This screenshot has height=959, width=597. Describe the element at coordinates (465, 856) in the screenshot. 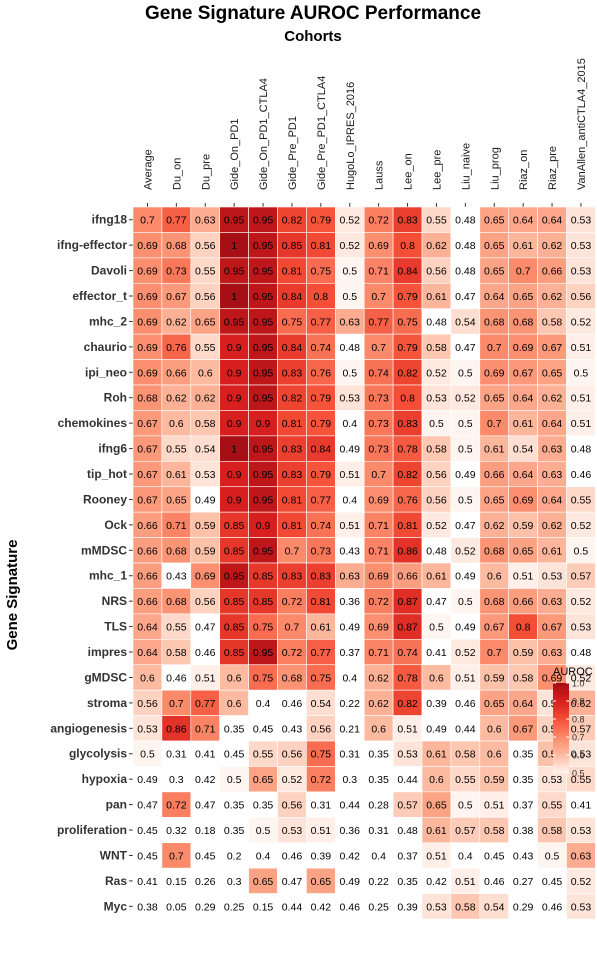

I see `cell-value: 0.4` at that location.